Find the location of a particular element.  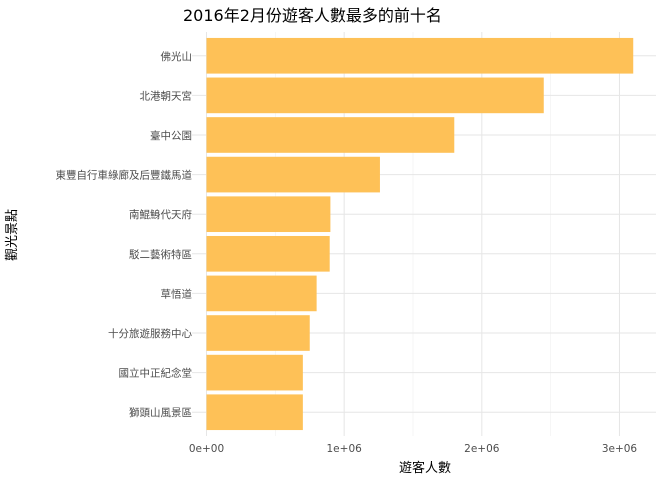

x-tick-label: 2e+06 is located at coordinates (482, 449).